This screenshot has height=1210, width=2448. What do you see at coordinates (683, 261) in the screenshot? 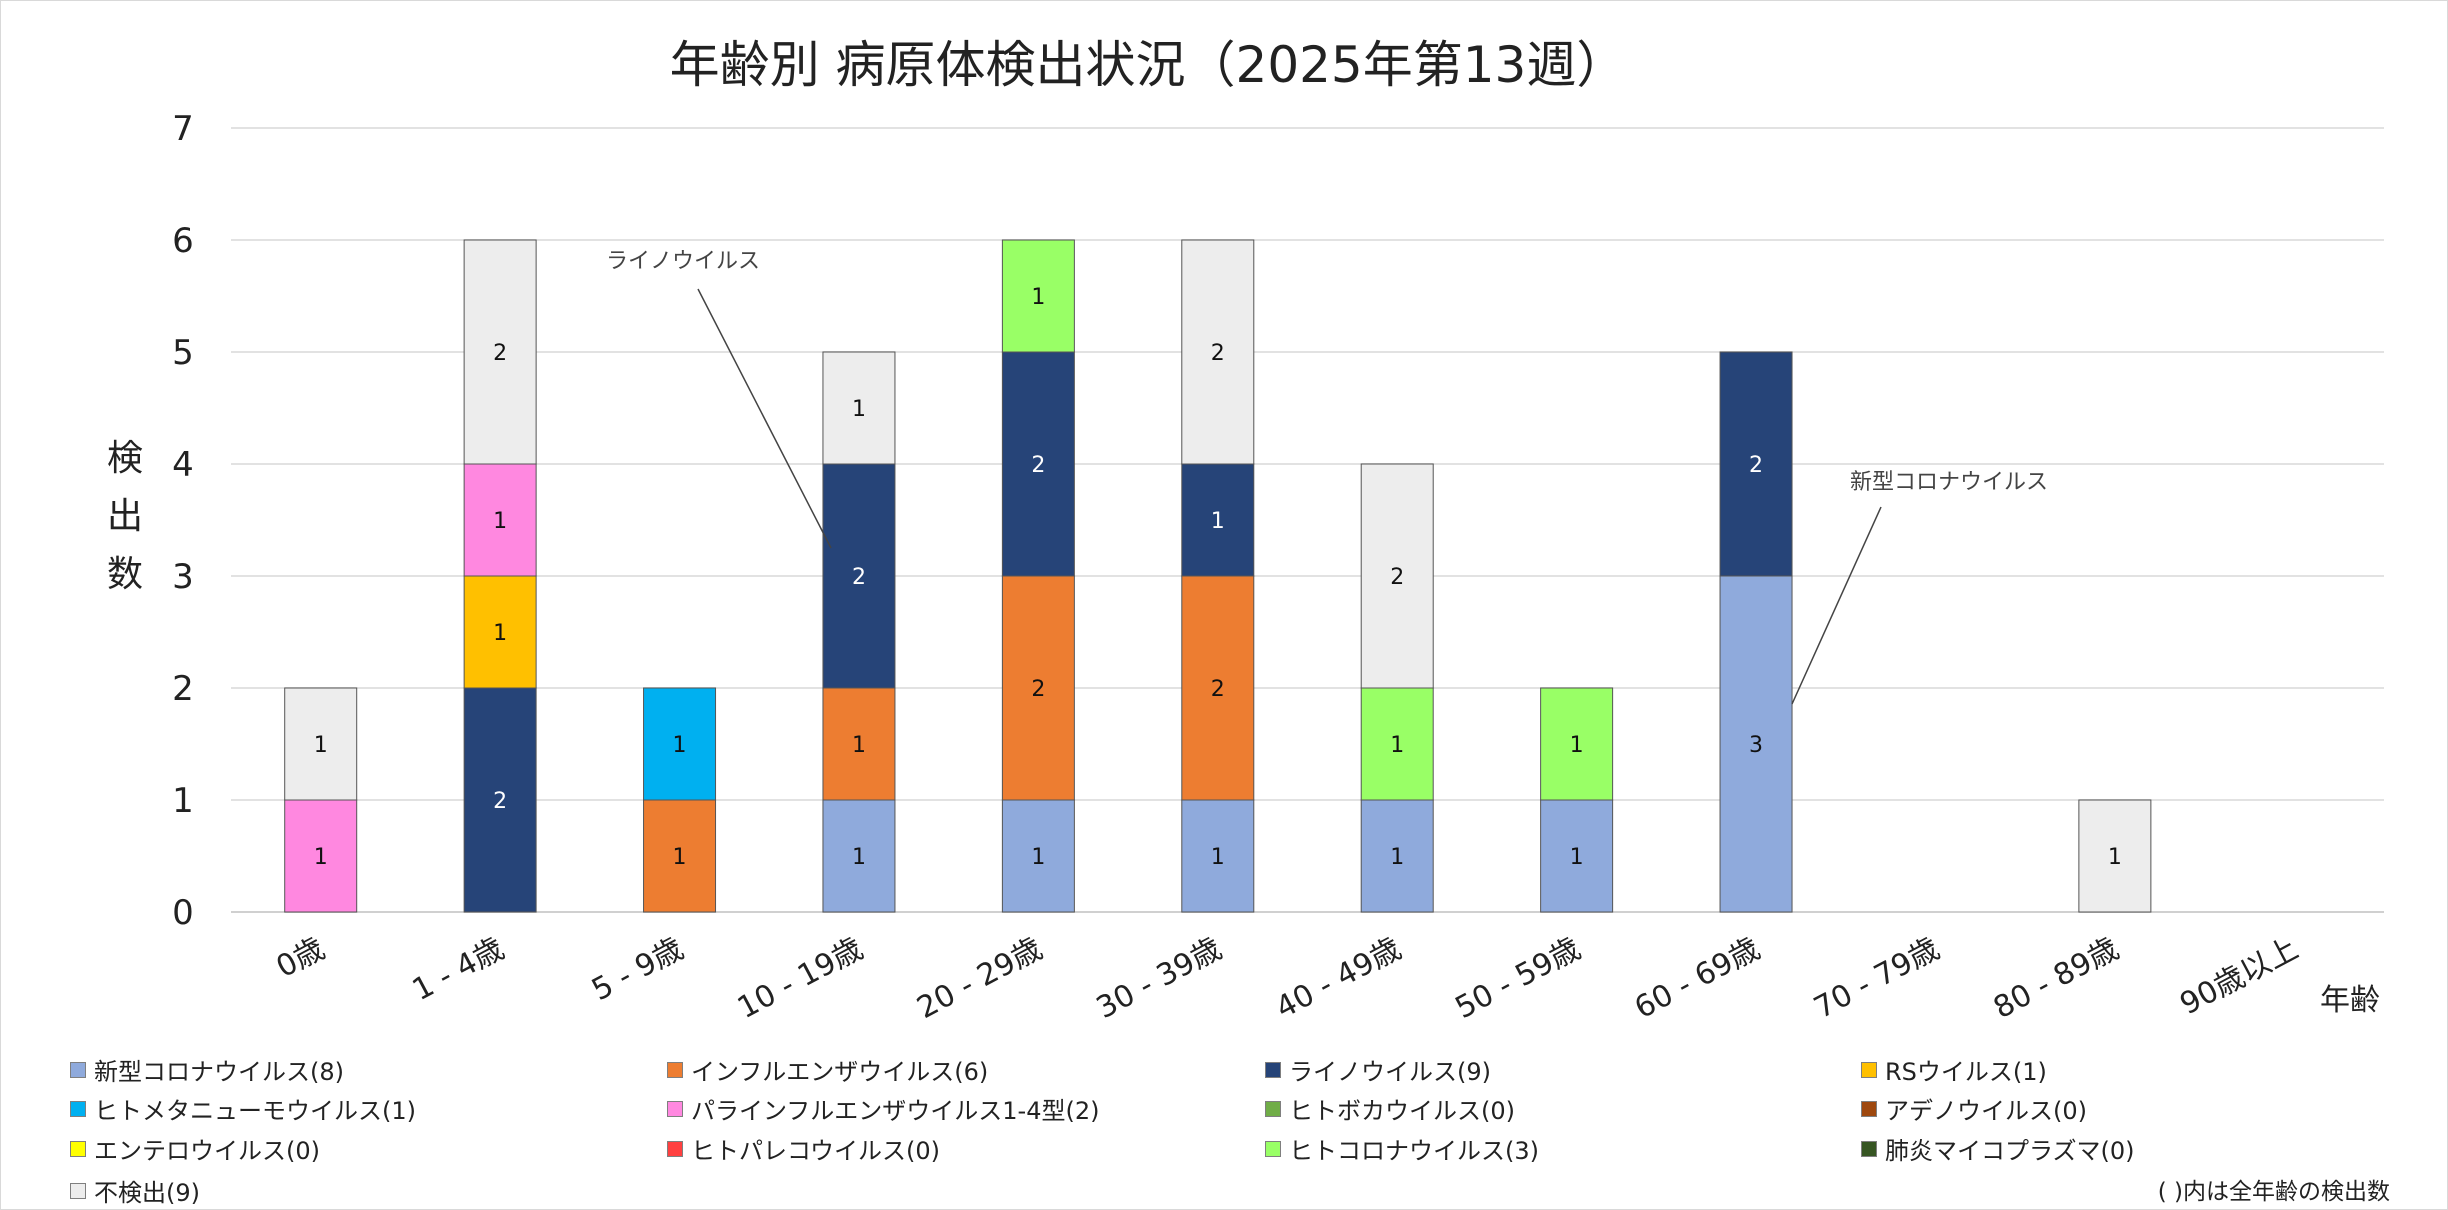
I see `annotation-label: ライノウイルス` at bounding box center [683, 261].